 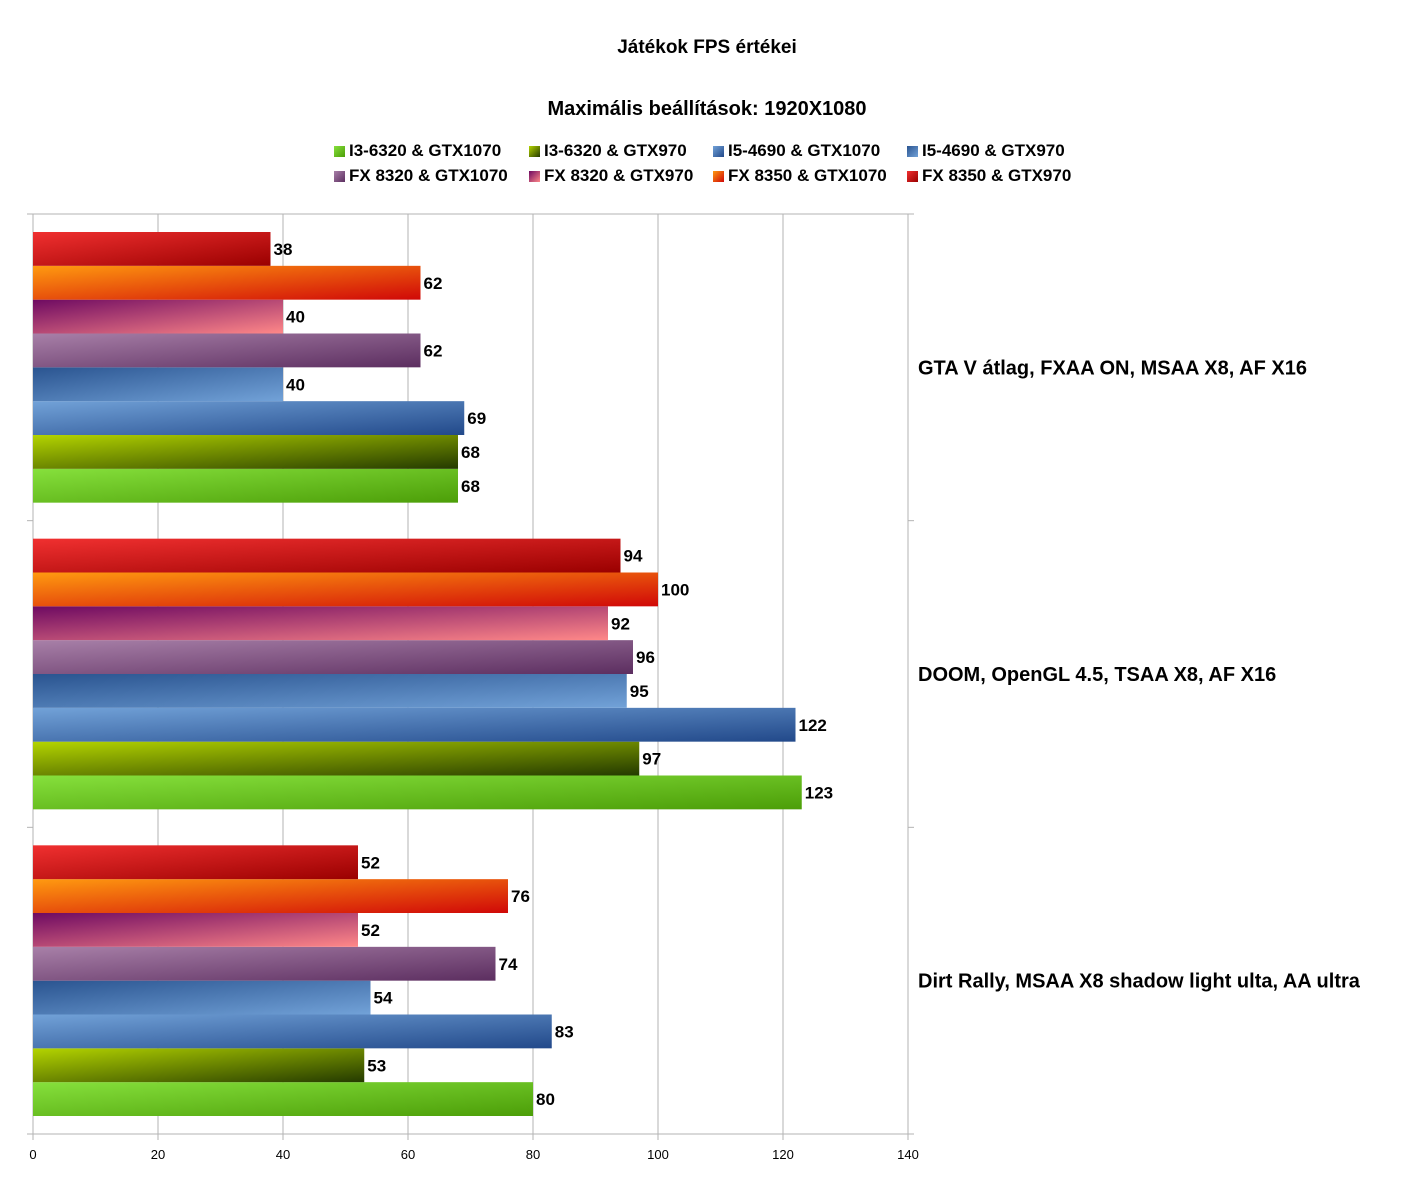 I want to click on legend-label: FX 8350 & GTX1070, so click(x=807, y=175).